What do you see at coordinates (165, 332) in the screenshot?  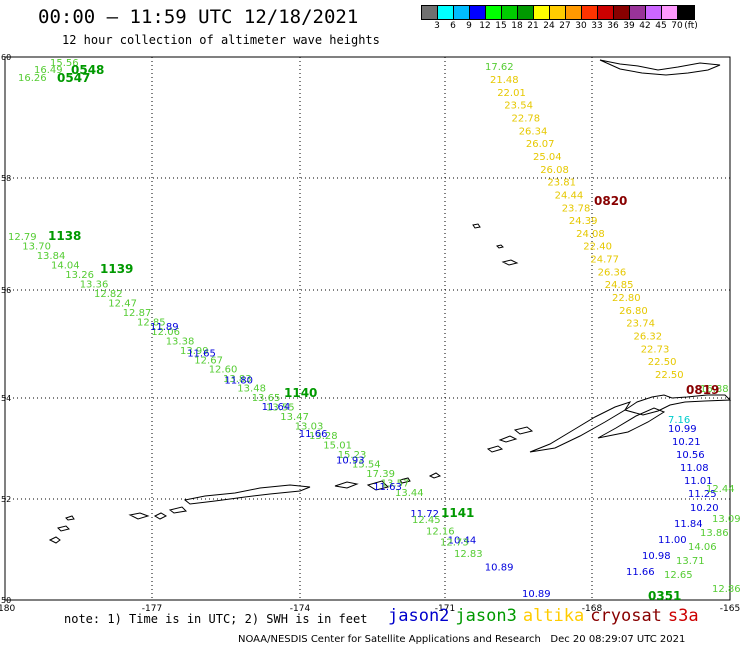 I see `swh-value: 12.06` at bounding box center [165, 332].